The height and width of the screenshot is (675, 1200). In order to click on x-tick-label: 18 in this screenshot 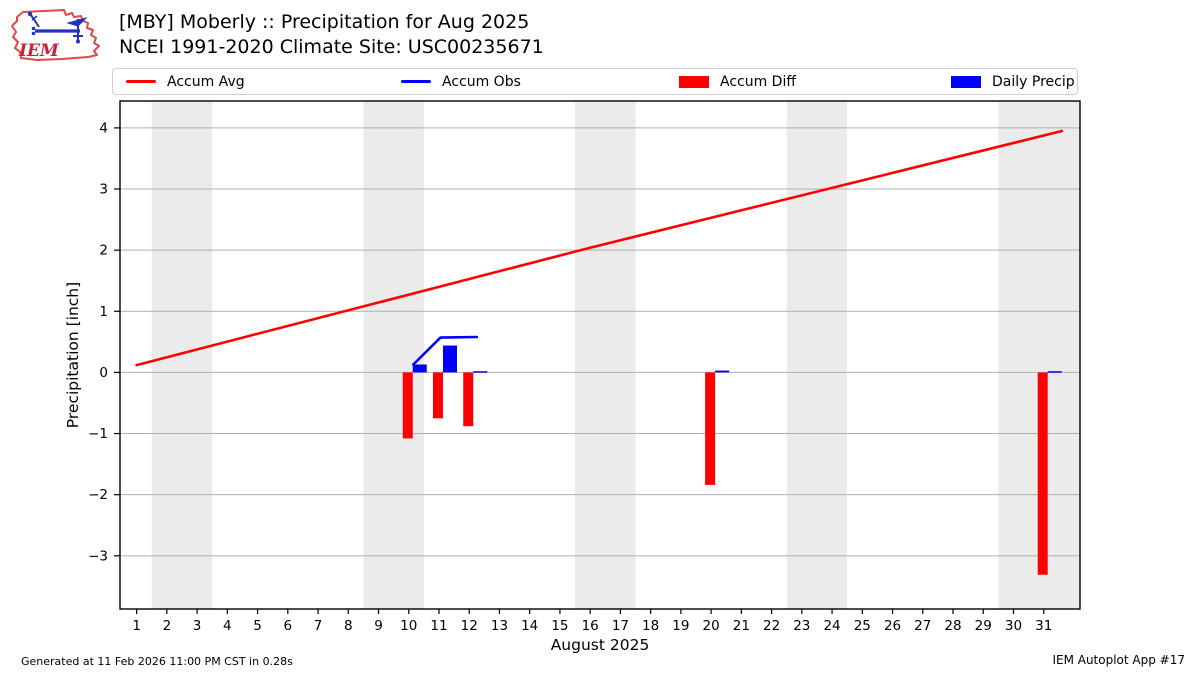, I will do `click(650, 626)`.